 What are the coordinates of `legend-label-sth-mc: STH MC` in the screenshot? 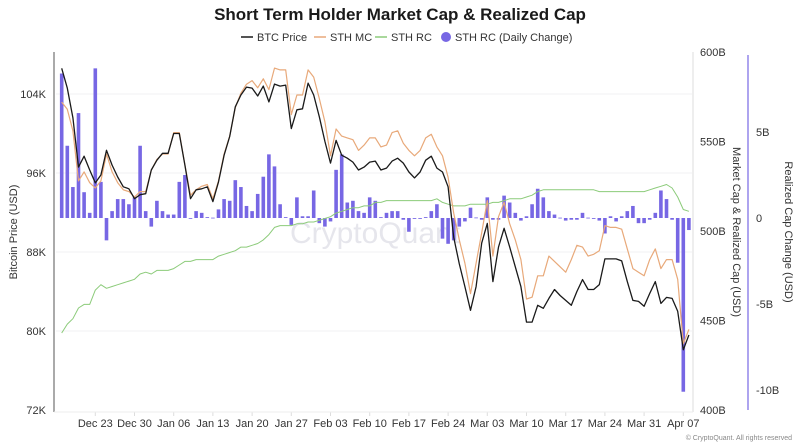 It's located at (351, 38).